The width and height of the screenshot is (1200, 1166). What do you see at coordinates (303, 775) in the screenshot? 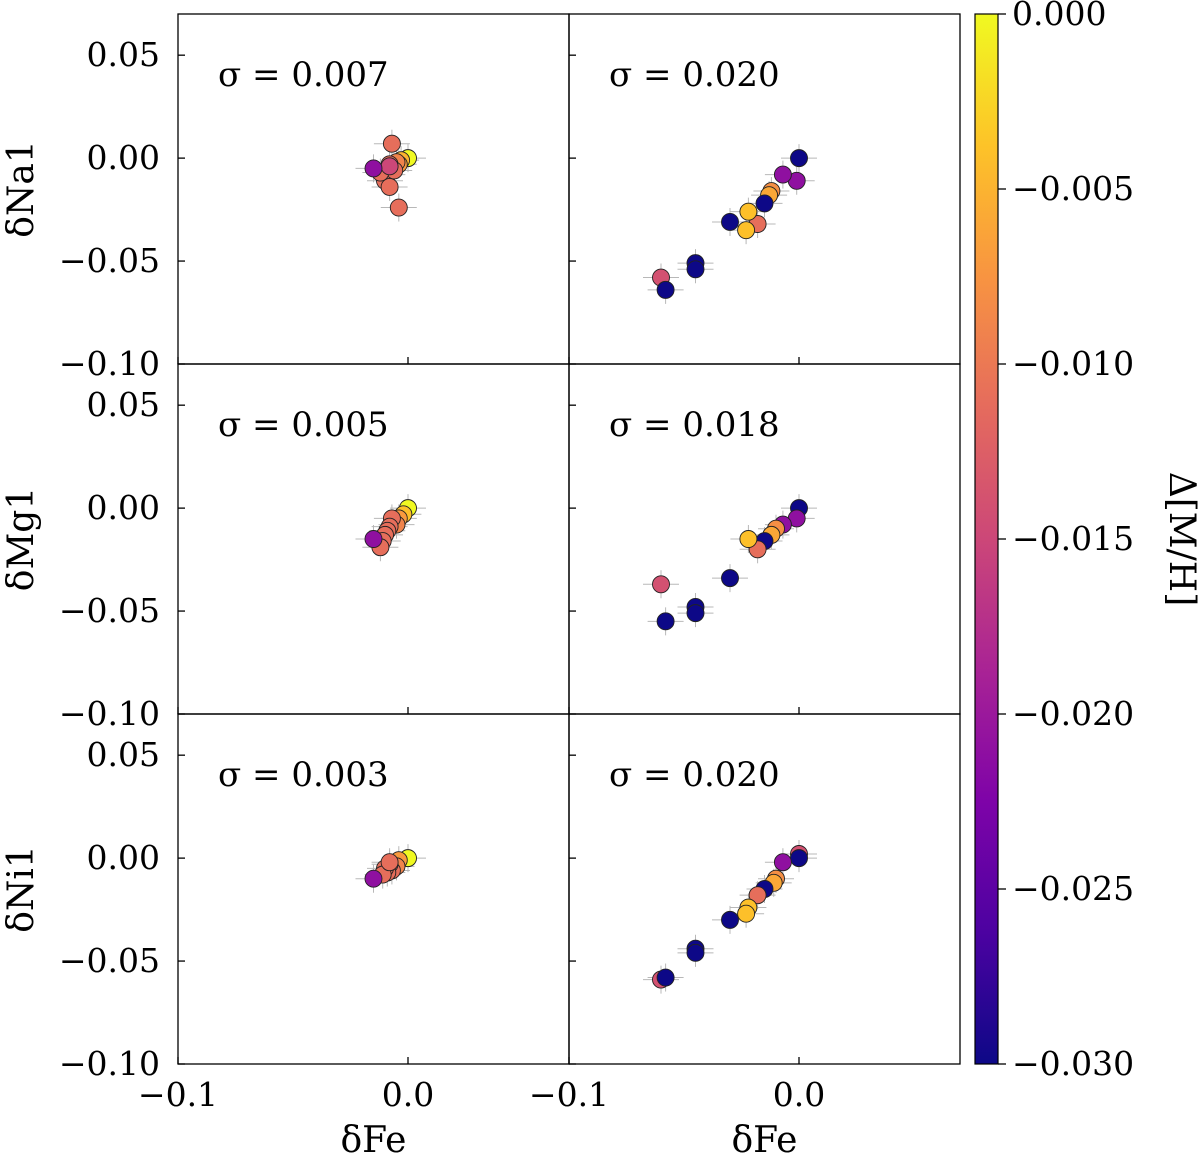
I see `sigma-annotation: σ = 0.003` at bounding box center [303, 775].